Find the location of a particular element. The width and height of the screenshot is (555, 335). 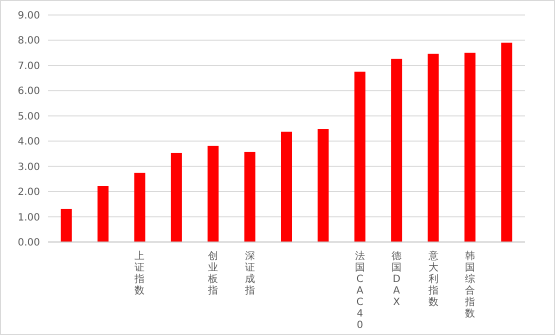

x-tick-label: 韩国综合指数 is located at coordinates (469, 285).